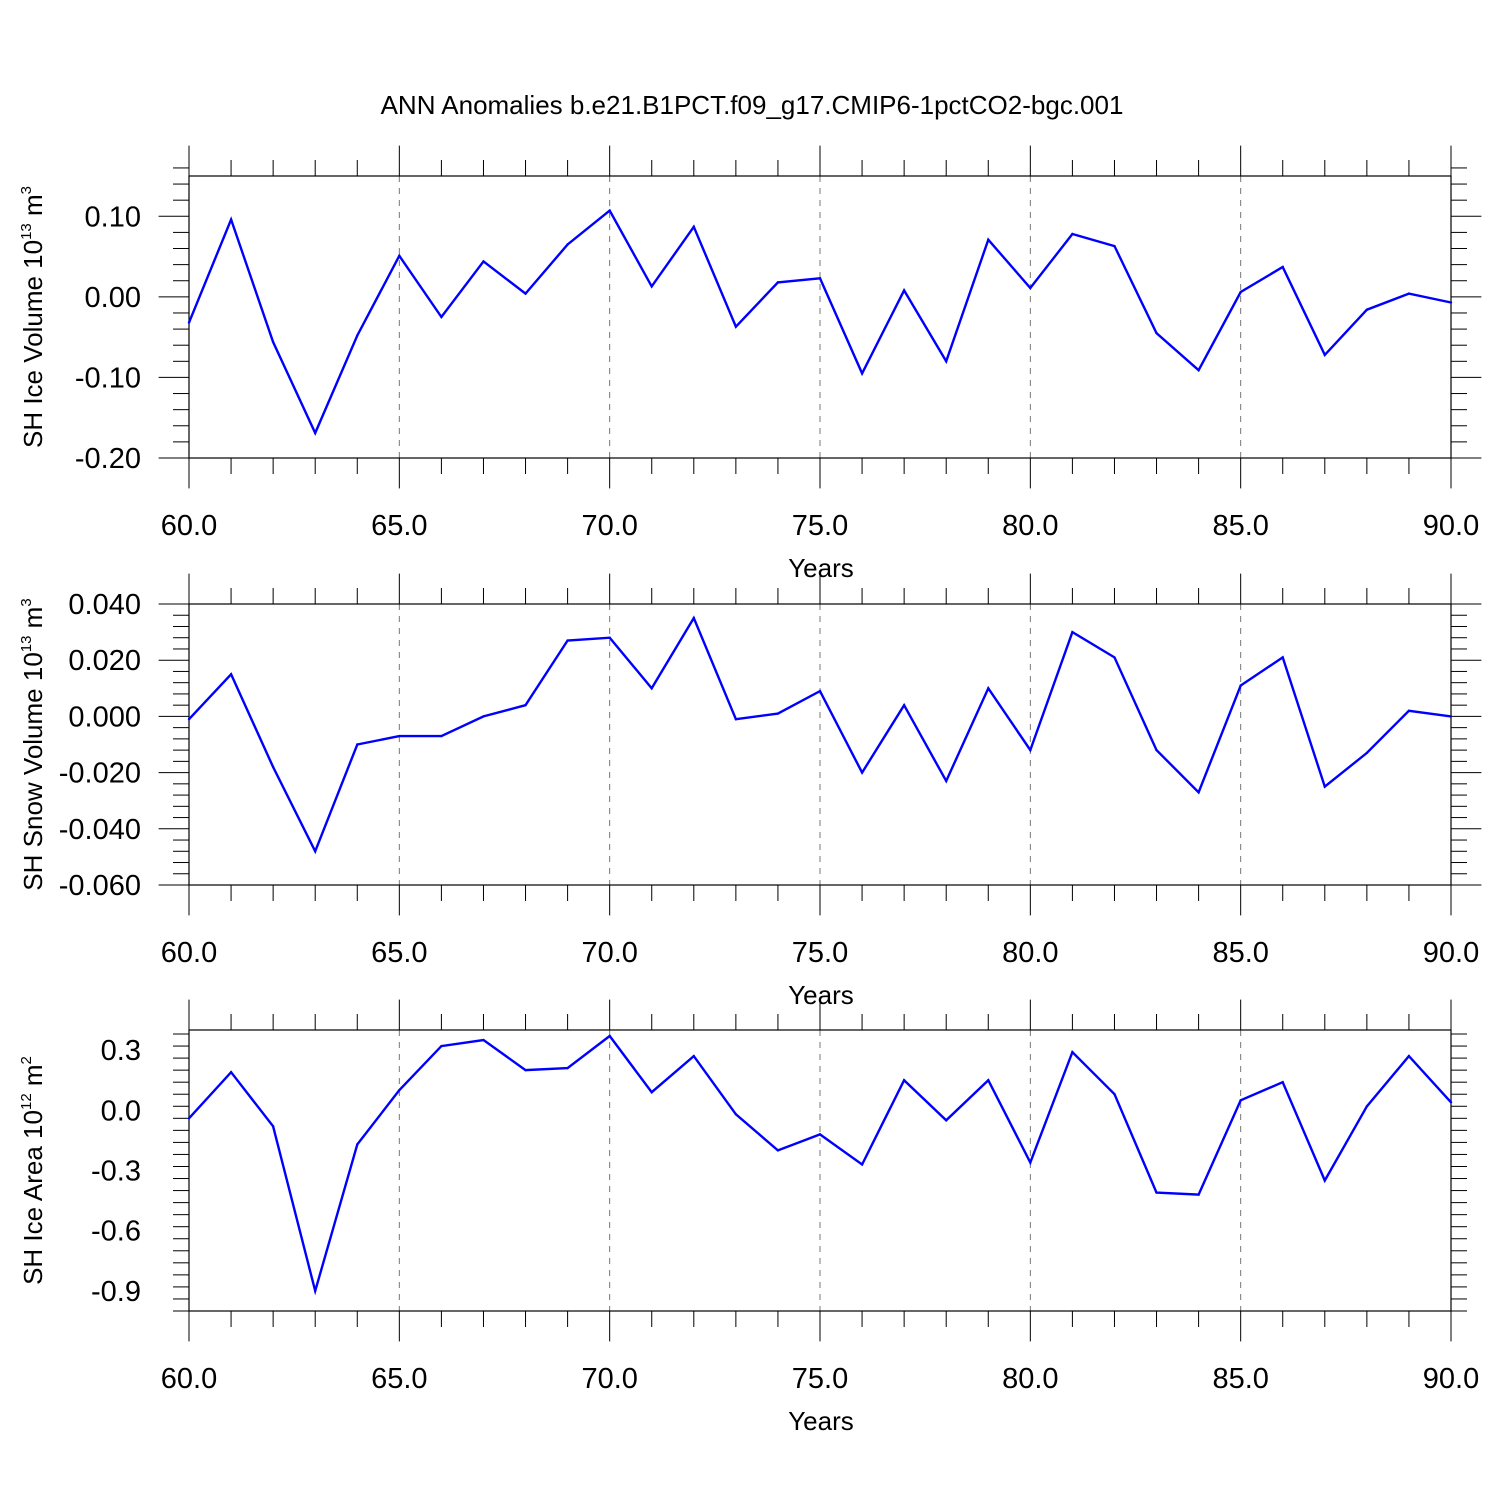  I want to click on y-axis-label: SH Ice Volume 1013 m3, so click(33, 317).